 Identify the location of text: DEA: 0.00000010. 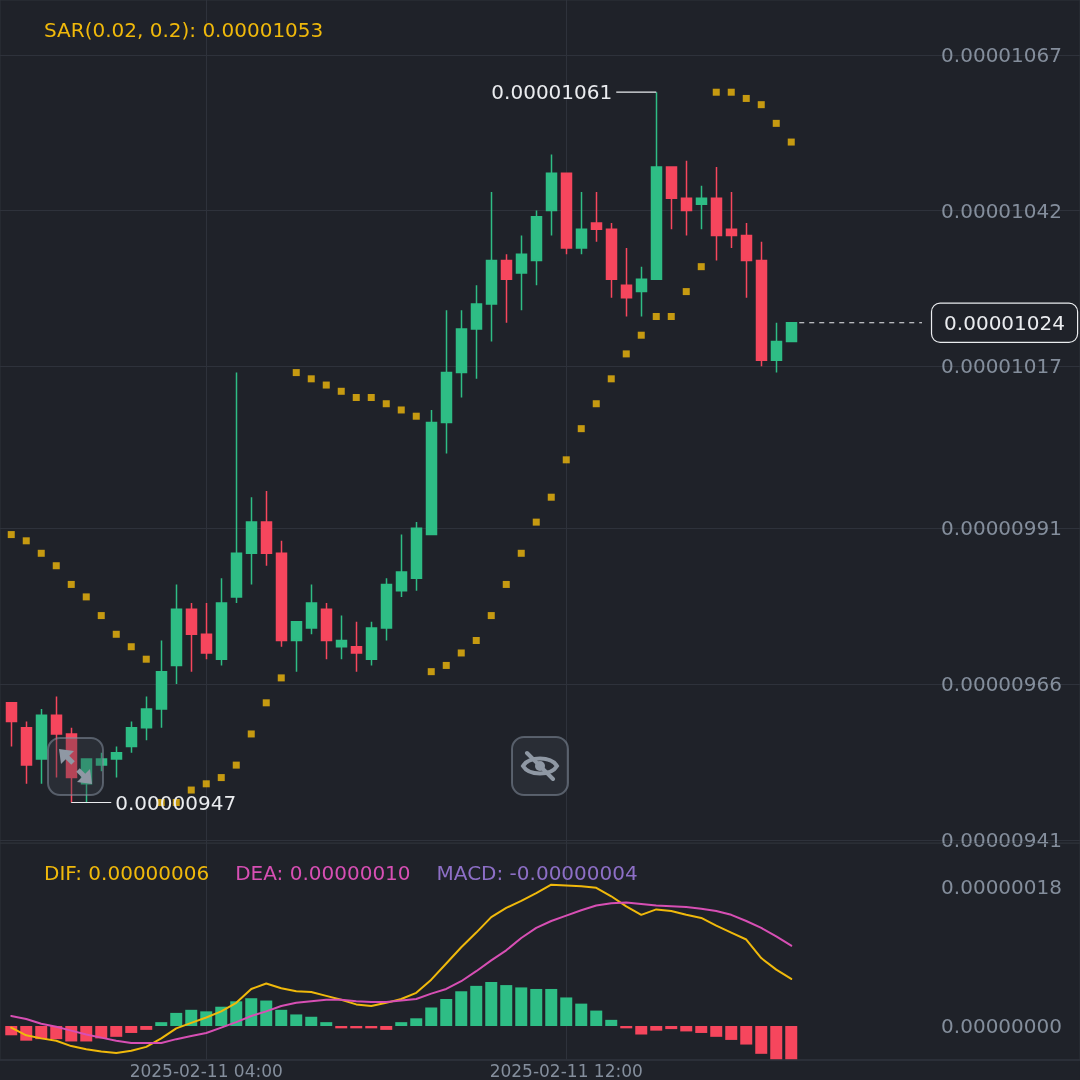
(323, 873).